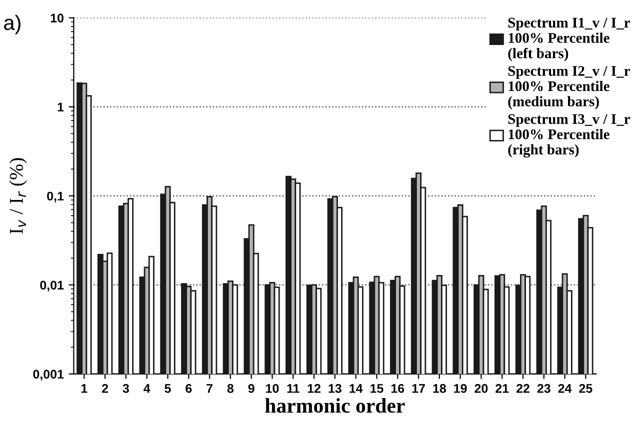 The height and width of the screenshot is (424, 641). Describe the element at coordinates (569, 88) in the screenshot. I see `legend-label: Spectrum I2_v / I_r 100% Percentile (medium bars)` at that location.